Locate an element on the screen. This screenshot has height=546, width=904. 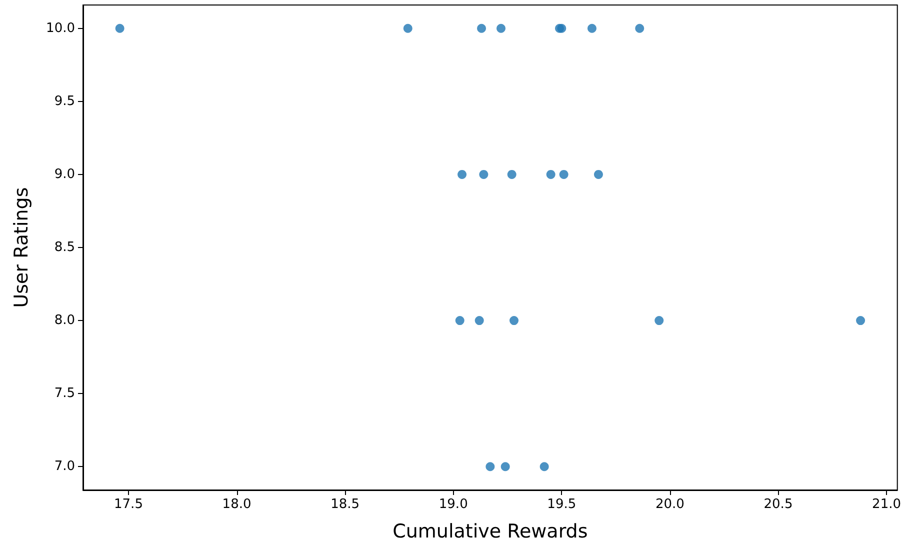
x-tick-label: 20.0 is located at coordinates (669, 504).